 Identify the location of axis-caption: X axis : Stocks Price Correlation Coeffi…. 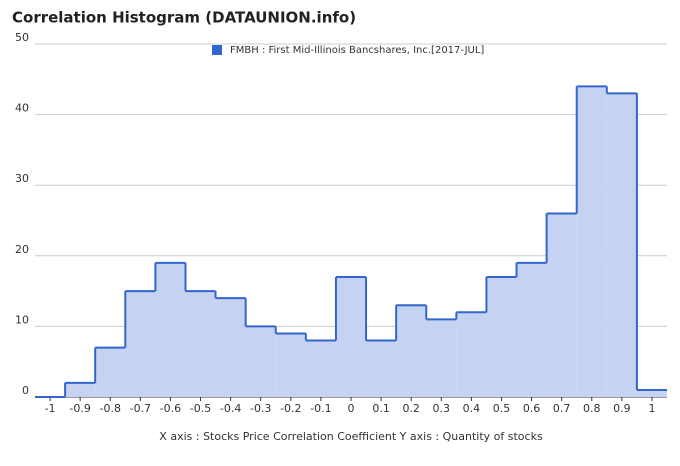
(351, 436).